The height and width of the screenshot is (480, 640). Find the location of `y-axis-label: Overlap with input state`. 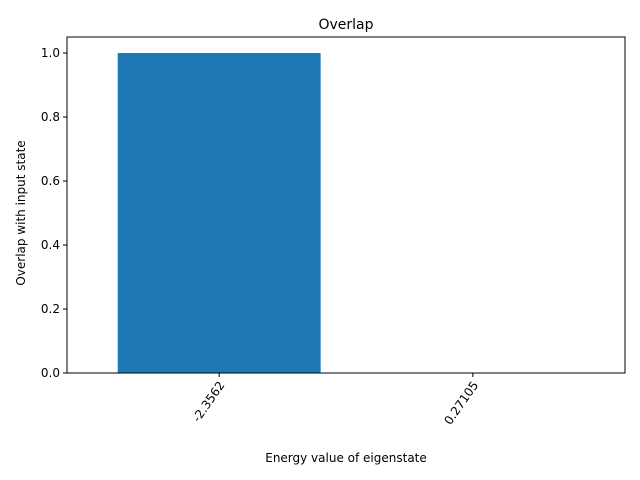

y-axis-label: Overlap with input state is located at coordinates (21, 212).